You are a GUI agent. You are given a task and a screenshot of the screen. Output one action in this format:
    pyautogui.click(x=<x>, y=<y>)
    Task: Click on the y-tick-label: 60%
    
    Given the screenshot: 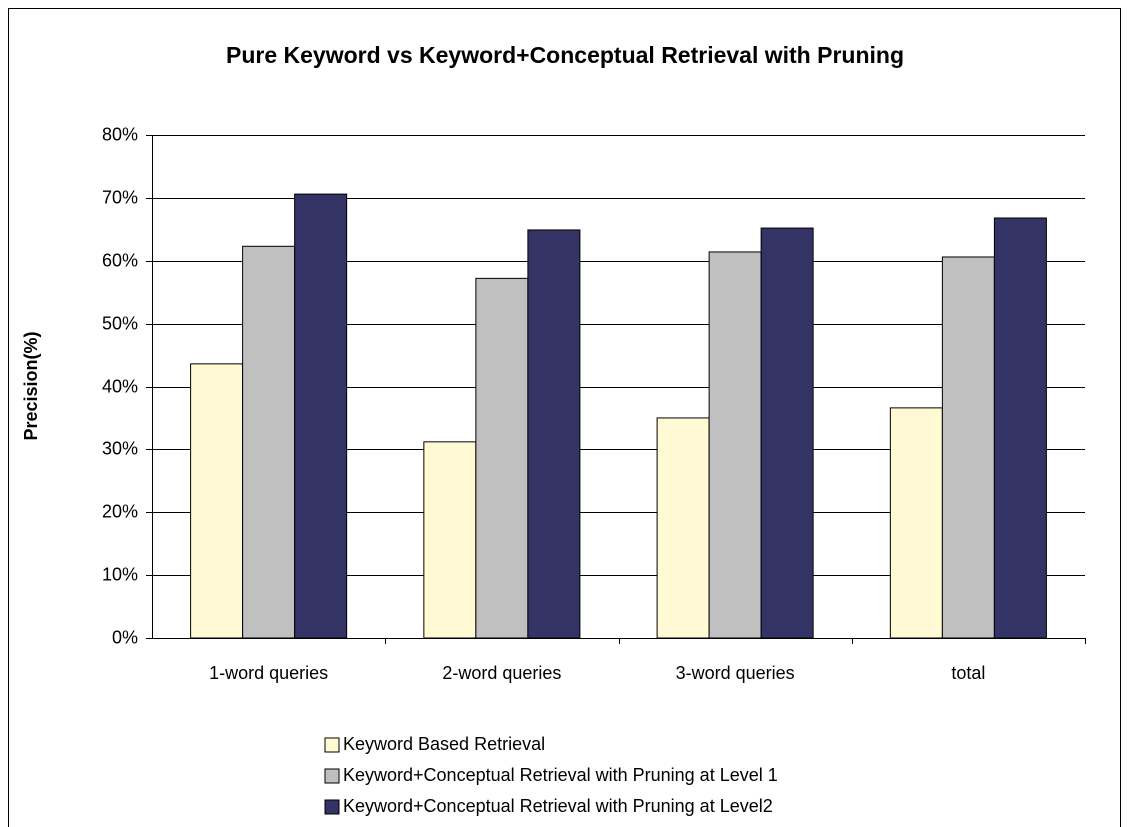 What is the action you would take?
    pyautogui.click(x=120, y=260)
    